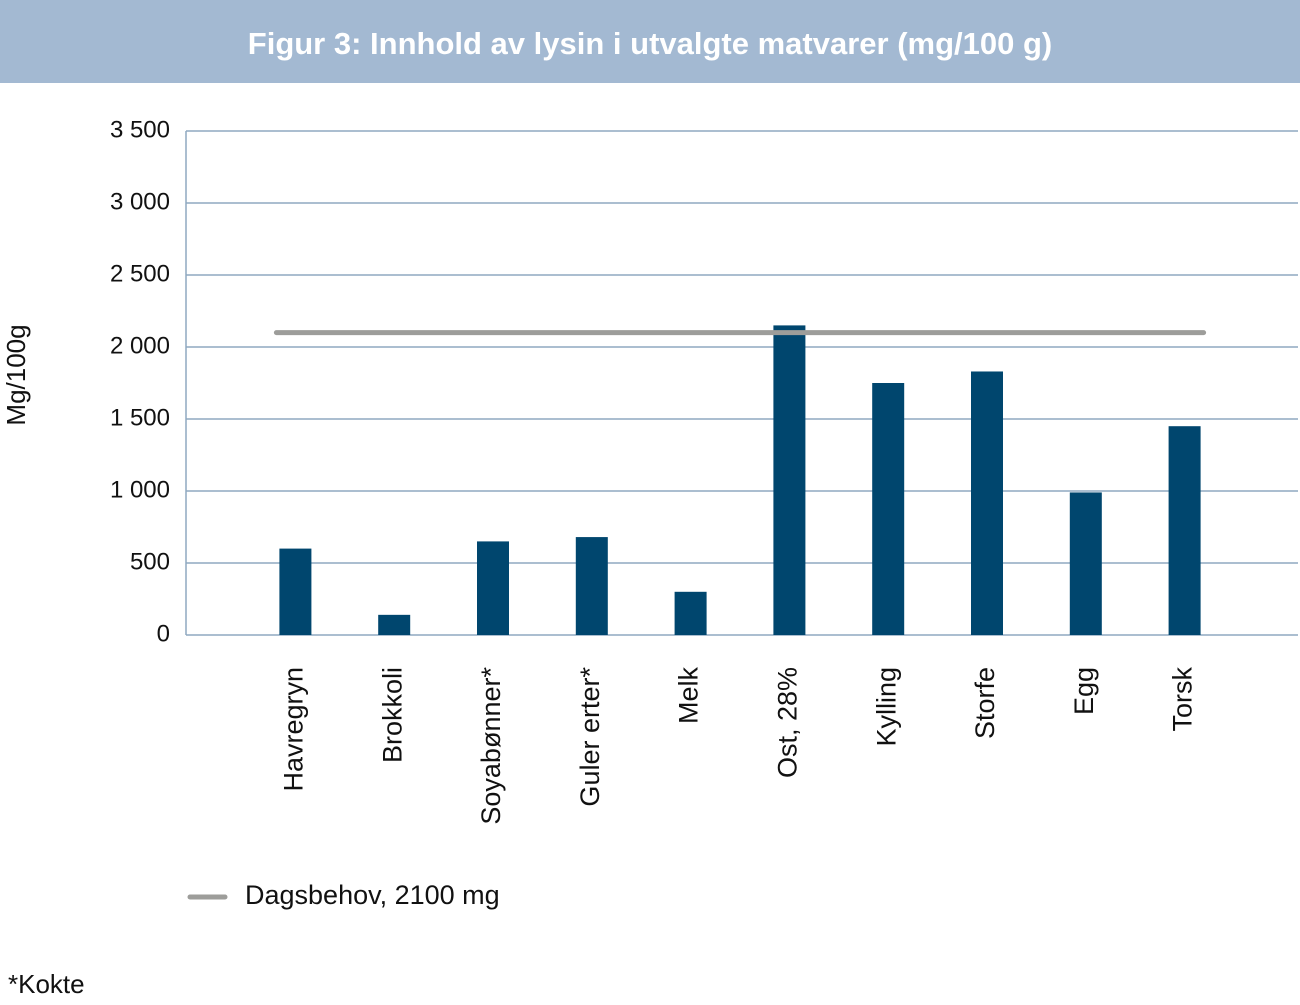  Describe the element at coordinates (140, 345) in the screenshot. I see `y-tick-label: 2 000` at that location.